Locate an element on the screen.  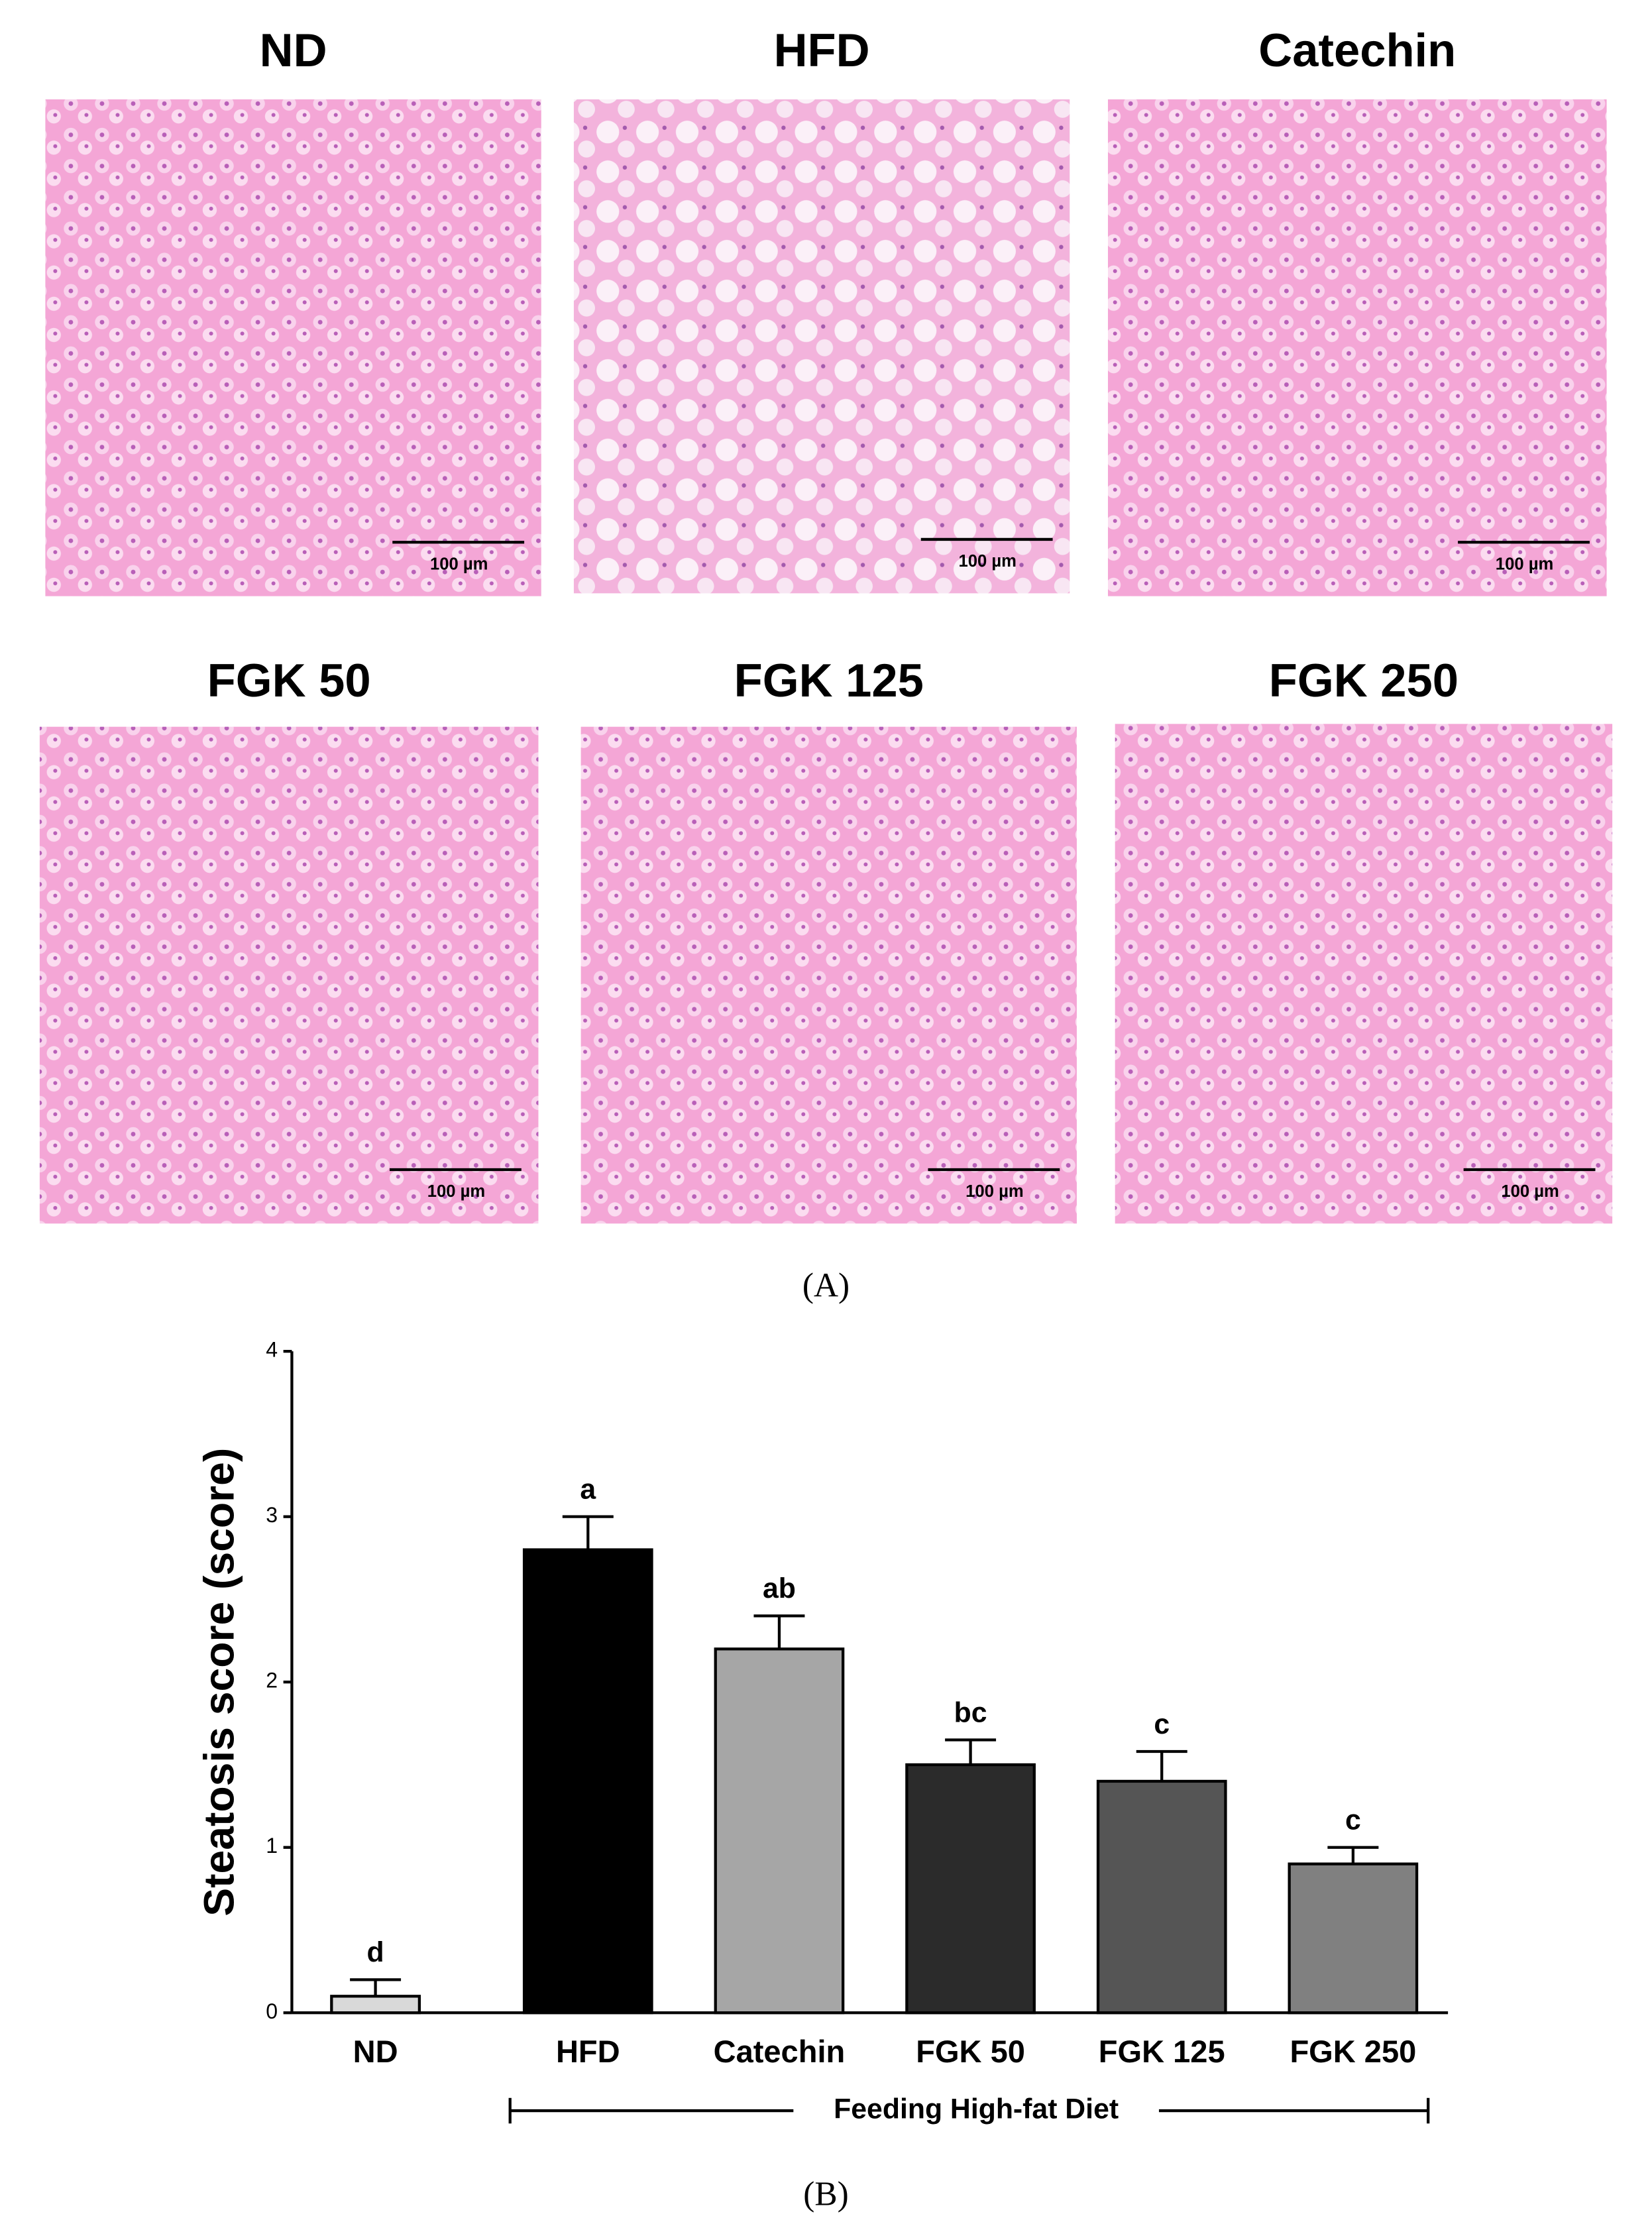
image-title: FGK 125 is located at coordinates (829, 680).